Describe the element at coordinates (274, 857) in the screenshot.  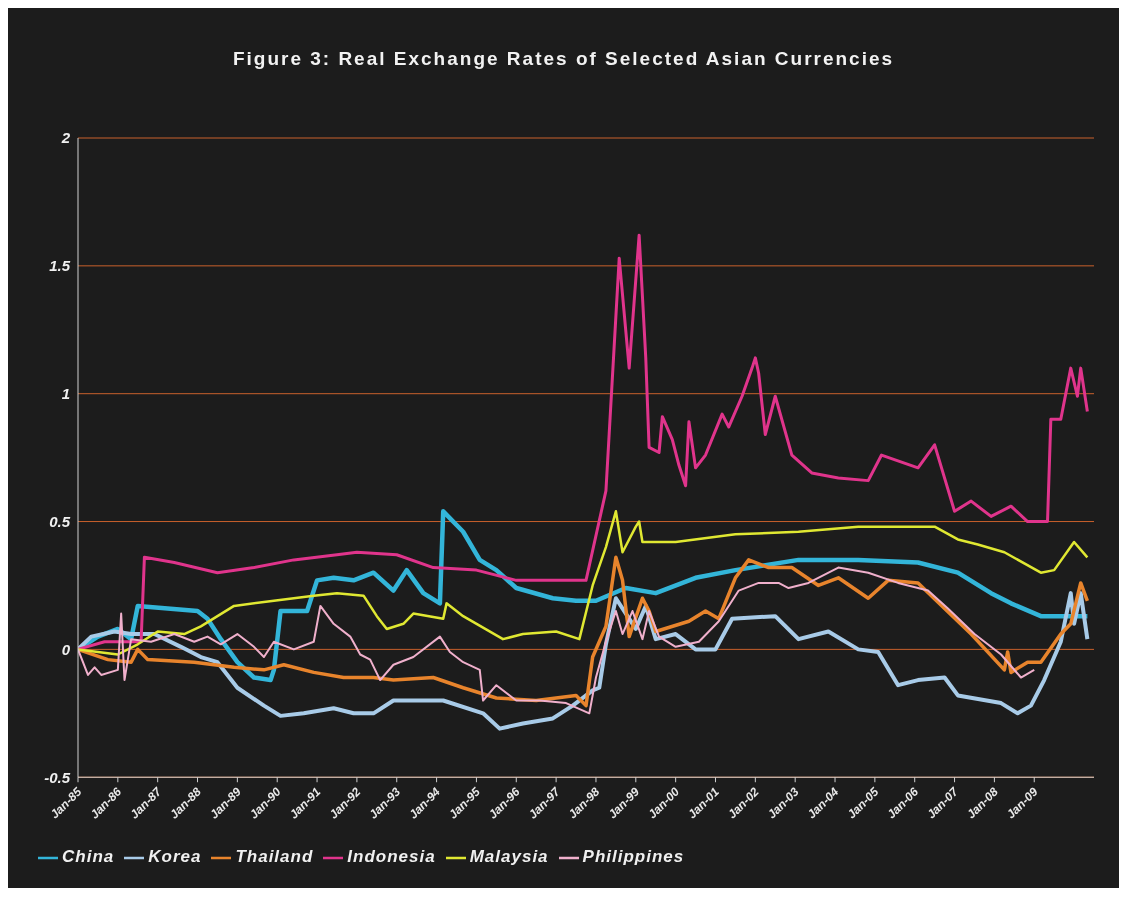
I see `legend-label: Thailand` at that location.